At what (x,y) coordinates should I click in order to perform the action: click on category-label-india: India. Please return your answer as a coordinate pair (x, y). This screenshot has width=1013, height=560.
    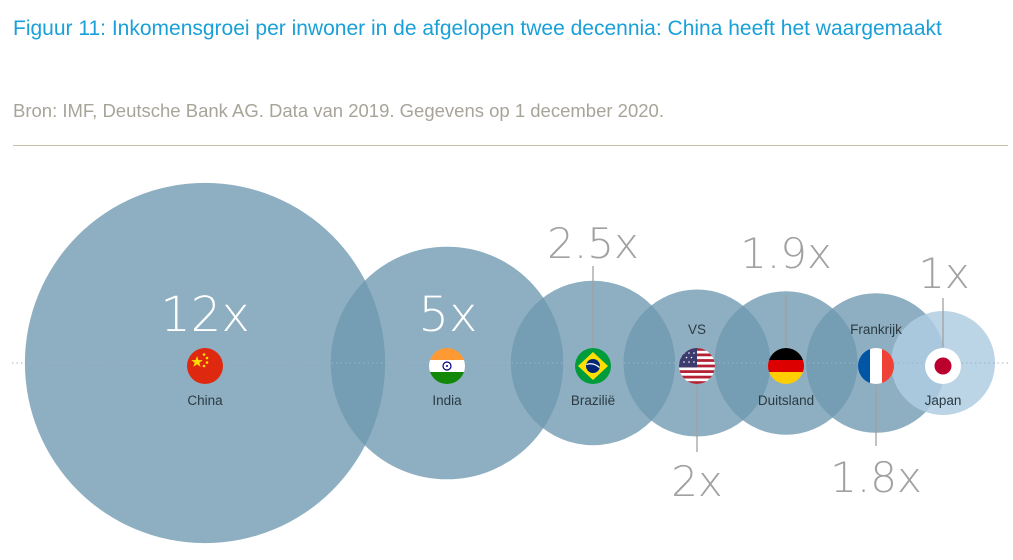
    Looking at the image, I should click on (447, 400).